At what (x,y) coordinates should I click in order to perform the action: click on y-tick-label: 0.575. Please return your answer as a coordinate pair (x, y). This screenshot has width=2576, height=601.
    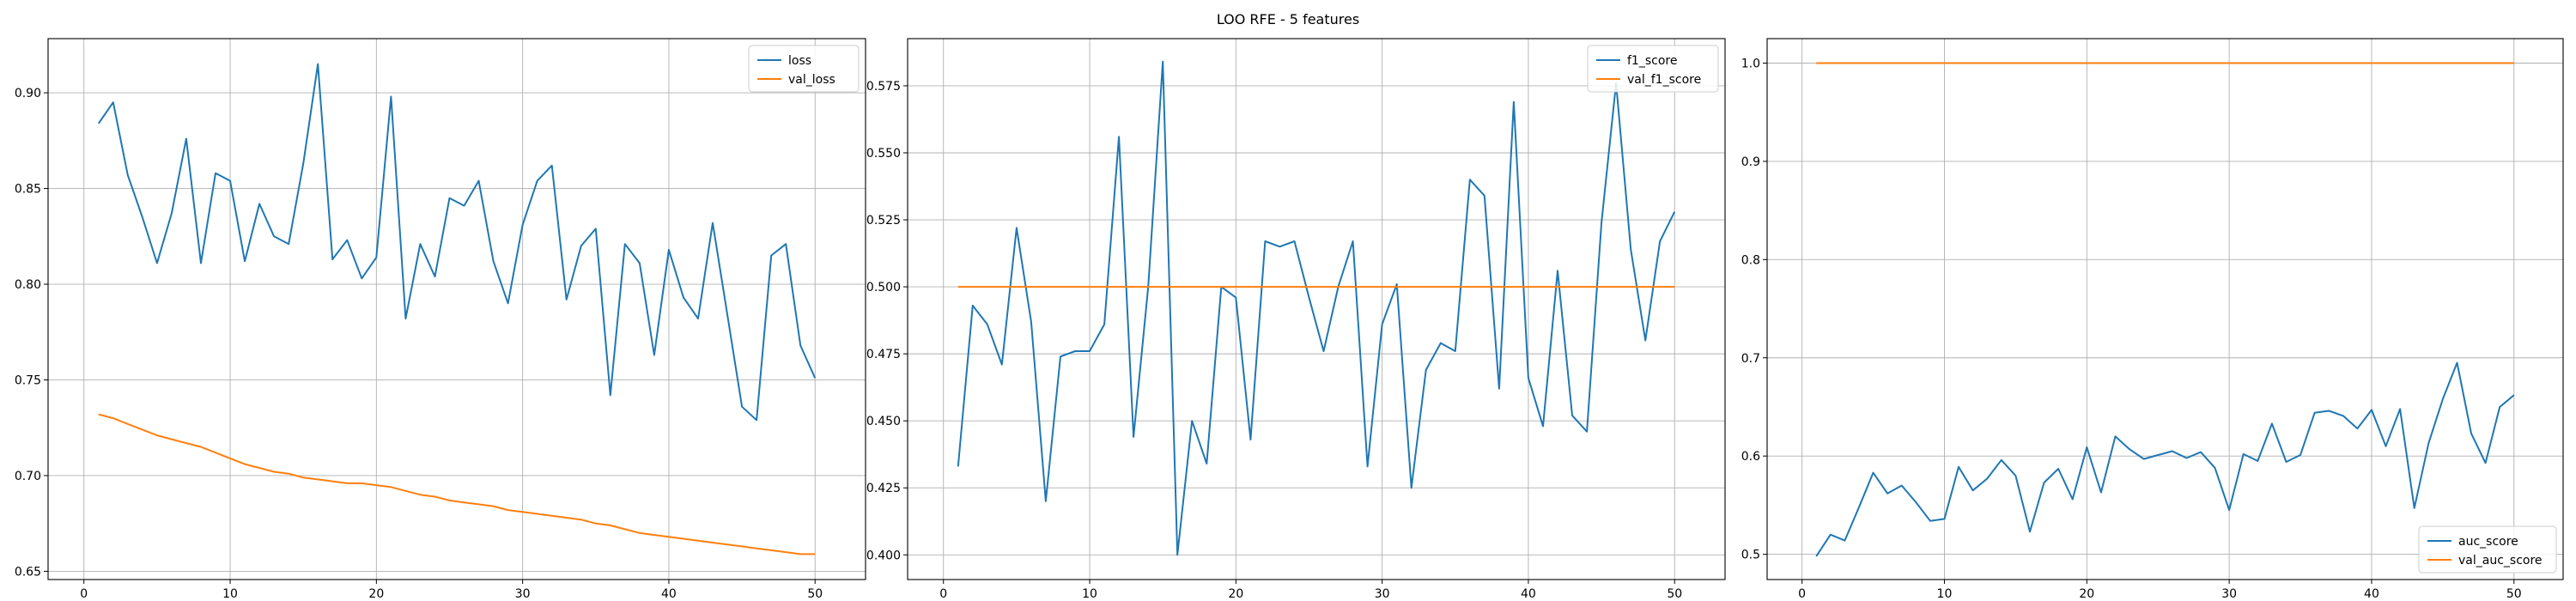
    Looking at the image, I should click on (884, 87).